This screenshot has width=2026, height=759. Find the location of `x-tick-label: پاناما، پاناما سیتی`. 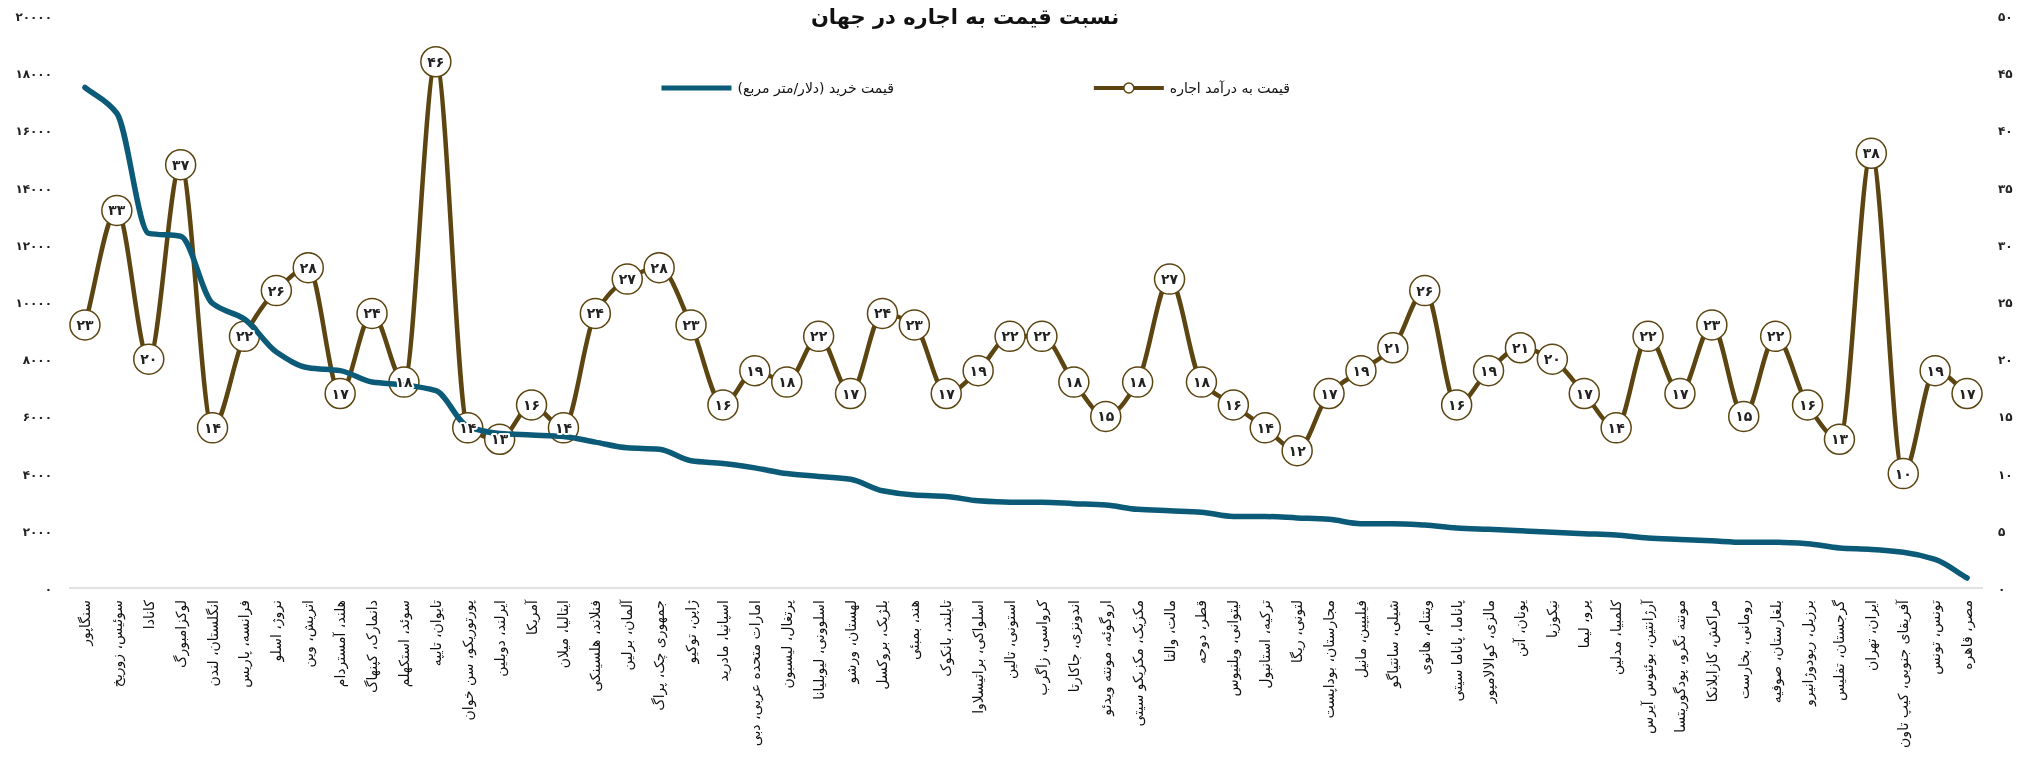

x-tick-label: پاناما، پاناما سیتی is located at coordinates (1457, 650).